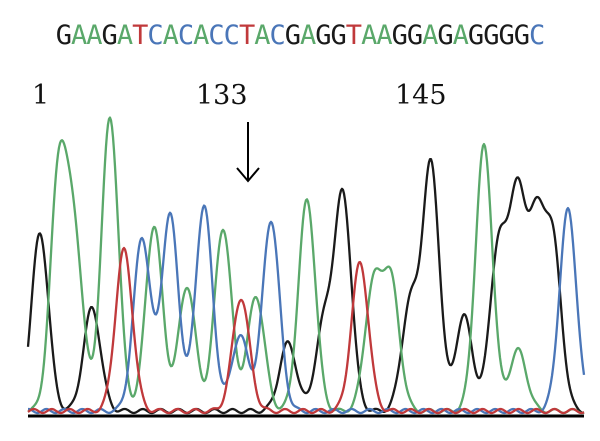 This screenshot has height=441, width=600. I want to click on position-arrow, so click(248, 152).